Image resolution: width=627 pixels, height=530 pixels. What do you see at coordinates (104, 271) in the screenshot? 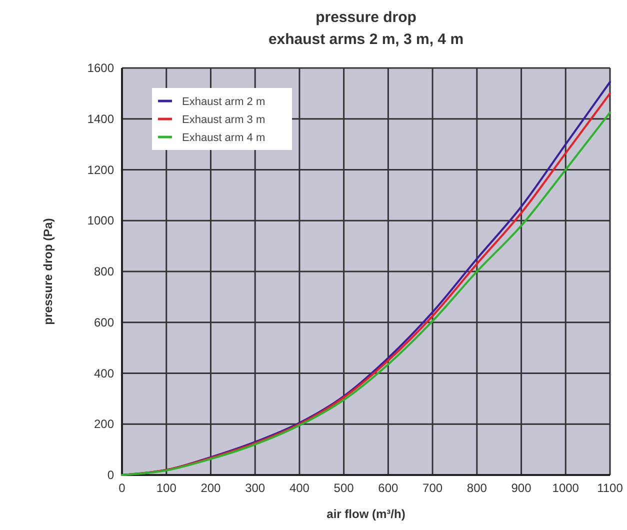
I see `y-tick-label: 800` at bounding box center [104, 271].